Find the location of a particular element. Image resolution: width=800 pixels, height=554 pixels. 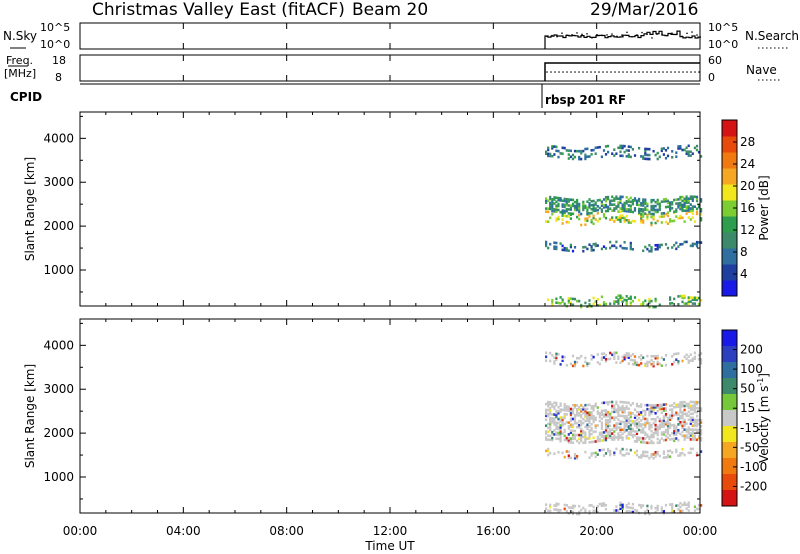

velocity-y-label: Slant Range [km] is located at coordinates (30, 416).